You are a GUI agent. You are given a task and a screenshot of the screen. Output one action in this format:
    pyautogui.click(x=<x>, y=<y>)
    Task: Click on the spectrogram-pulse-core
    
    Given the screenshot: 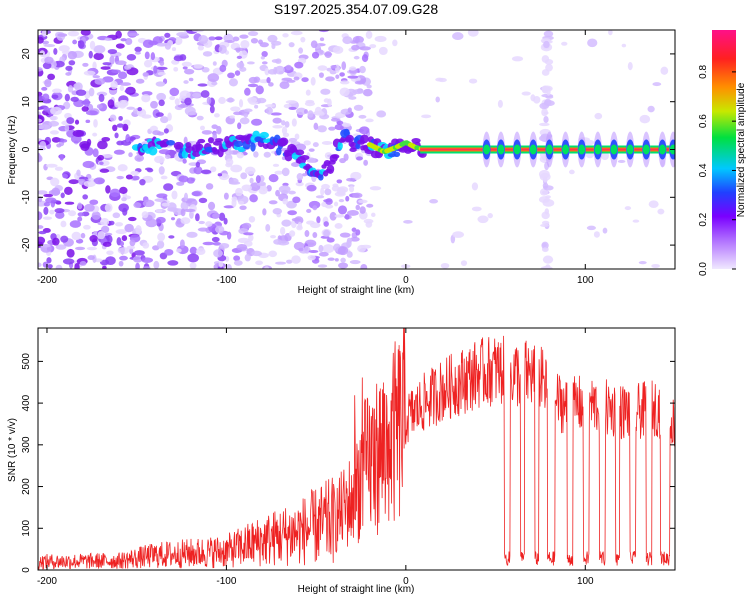 What is the action you would take?
    pyautogui.click(x=646, y=149)
    